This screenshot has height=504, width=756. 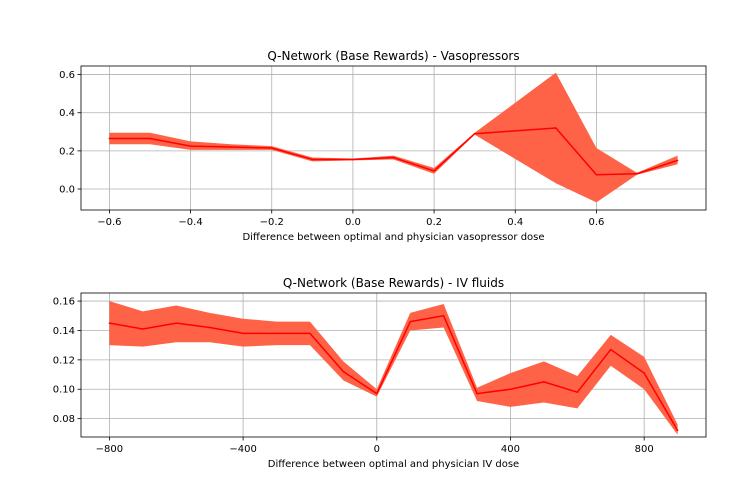 What do you see at coordinates (596, 222) in the screenshot?
I see `x-tick-label: 0.6` at bounding box center [596, 222].